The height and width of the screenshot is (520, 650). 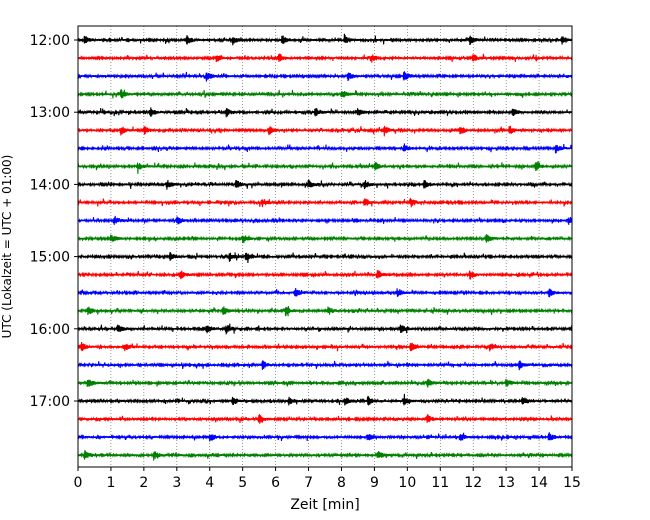 I want to click on trace-17:30, so click(x=325, y=437).